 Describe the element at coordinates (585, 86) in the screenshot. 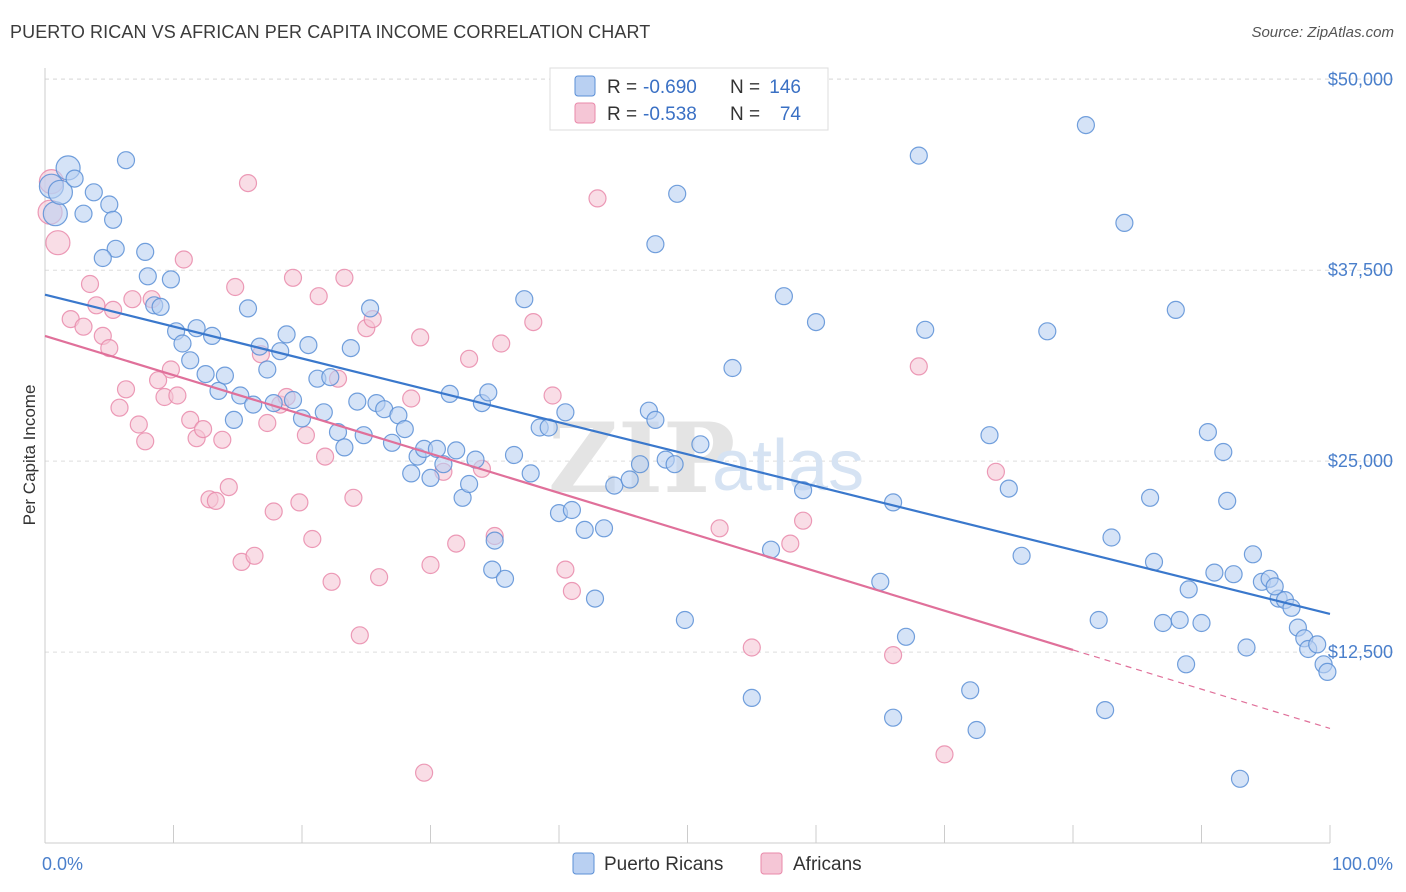

I see `legend-swatch-puerto-ricans` at that location.